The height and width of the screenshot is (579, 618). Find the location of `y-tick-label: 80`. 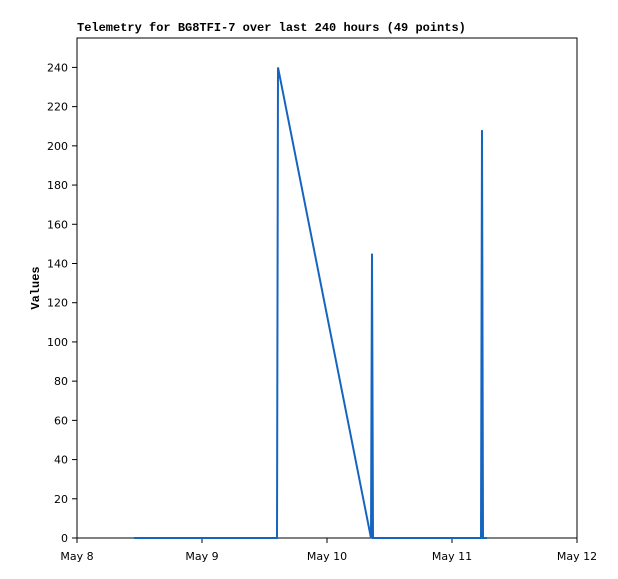

y-tick-label: 80 is located at coordinates (61, 381).